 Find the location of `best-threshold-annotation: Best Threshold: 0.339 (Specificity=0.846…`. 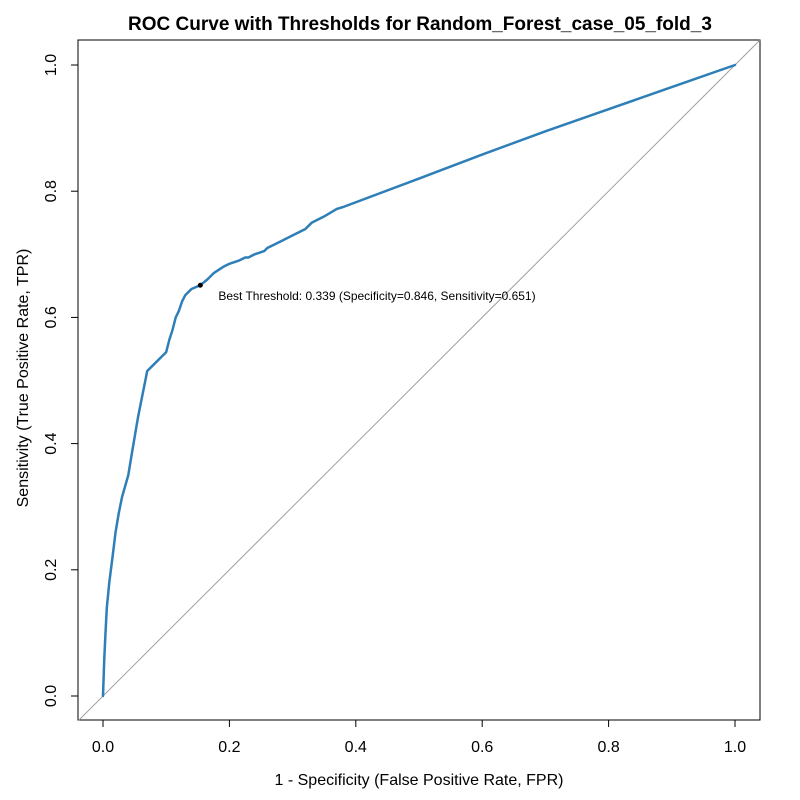

best-threshold-annotation: Best Threshold: 0.339 (Specificity=0.846… is located at coordinates (376, 296).